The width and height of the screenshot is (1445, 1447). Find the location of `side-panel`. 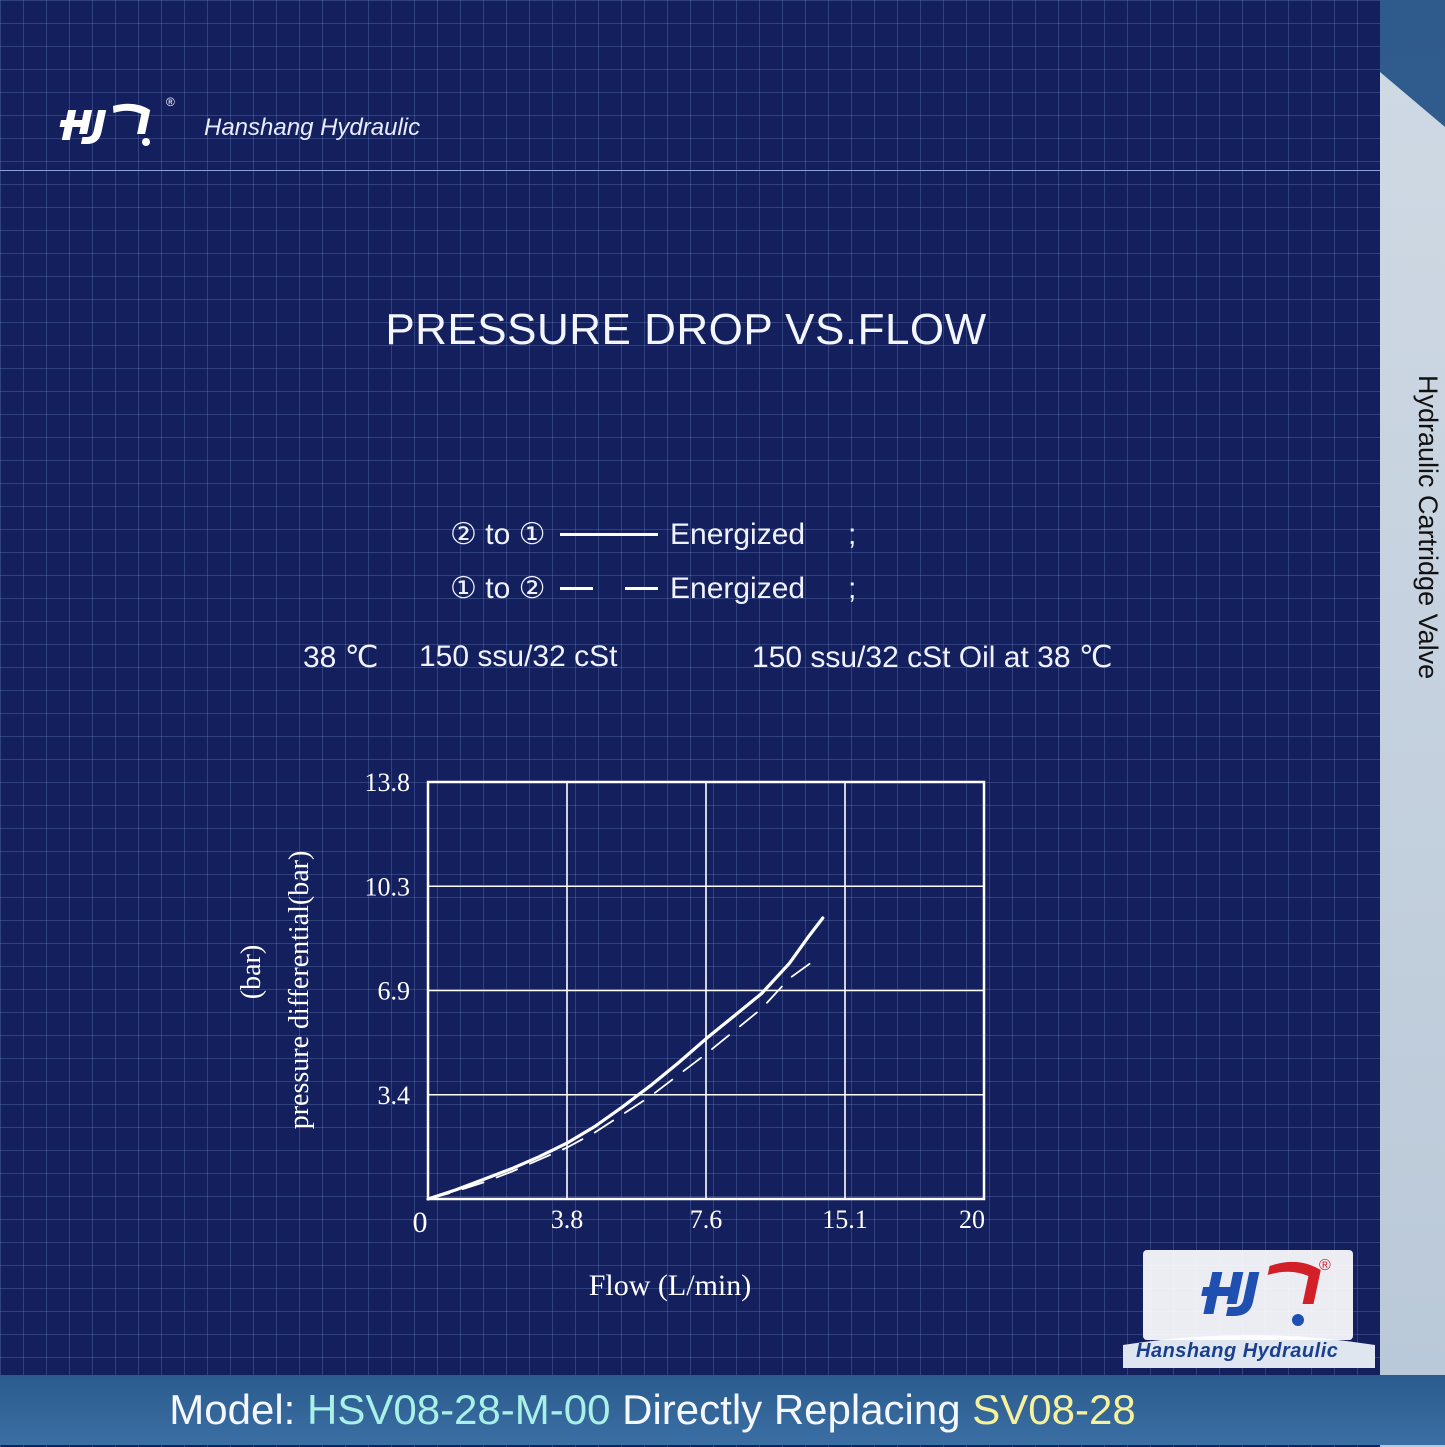

side-panel is located at coordinates (1412, 759).